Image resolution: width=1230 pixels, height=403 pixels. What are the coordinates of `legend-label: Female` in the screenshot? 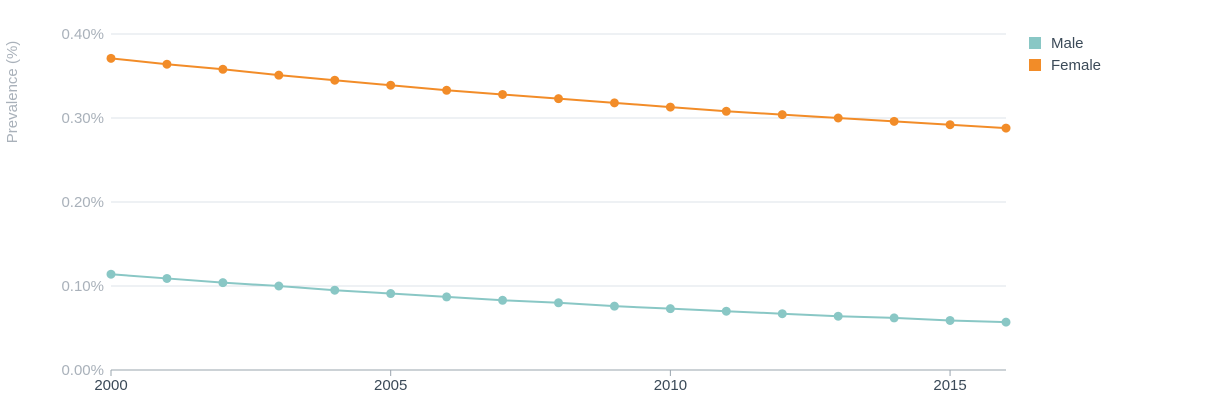 It's located at (1076, 65).